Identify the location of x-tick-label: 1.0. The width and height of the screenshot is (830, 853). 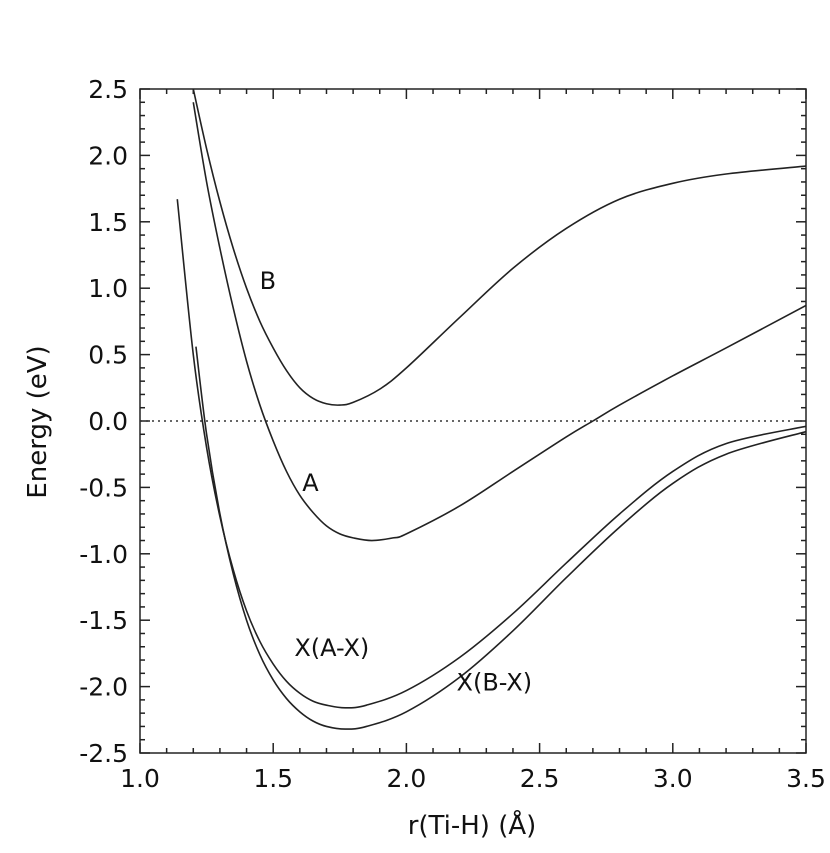
(140, 778).